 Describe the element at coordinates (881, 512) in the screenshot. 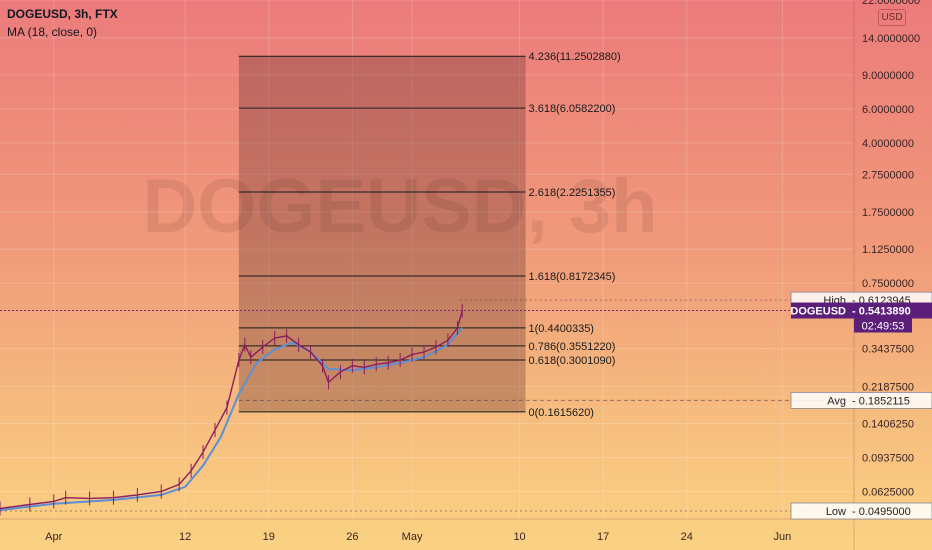

I see `low-marker-value: - 0.0495000` at that location.